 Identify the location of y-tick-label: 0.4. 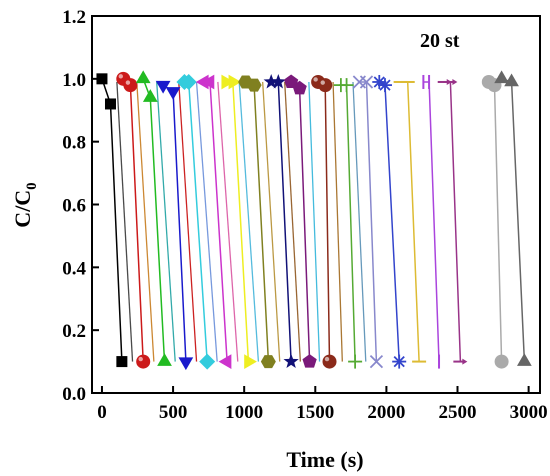
(74, 268).